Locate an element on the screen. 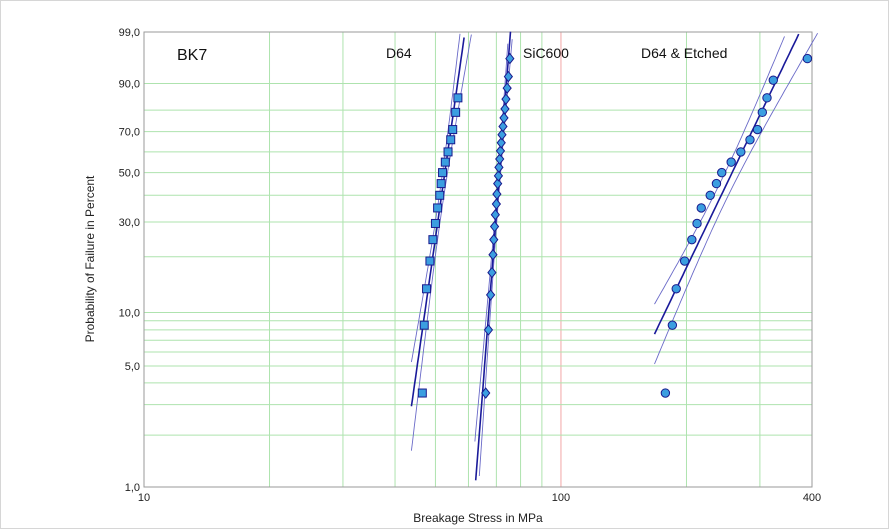 Image resolution: width=889 pixels, height=529 pixels. y-tick-label: 50,0 is located at coordinates (129, 174).